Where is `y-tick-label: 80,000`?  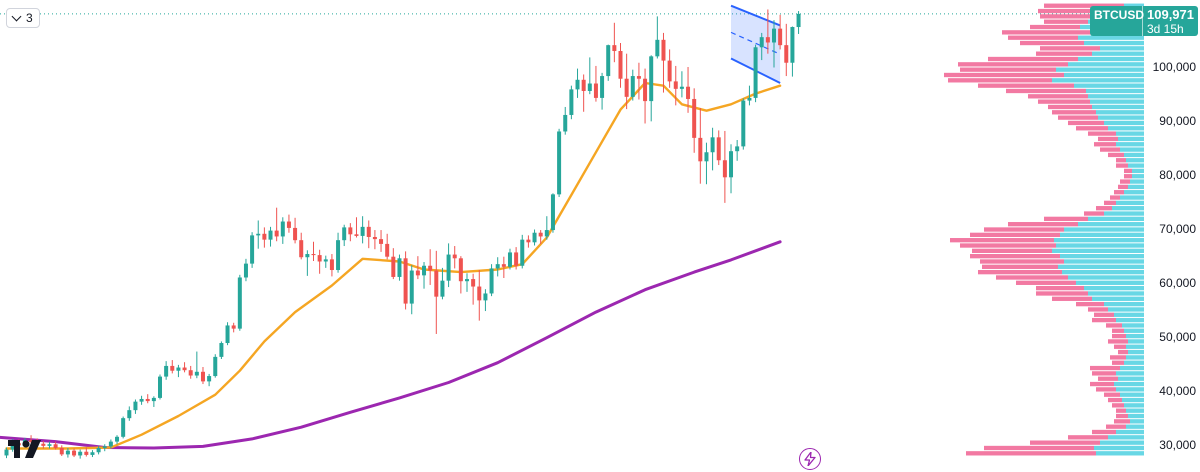 y-tick-label: 80,000 is located at coordinates (1177, 175).